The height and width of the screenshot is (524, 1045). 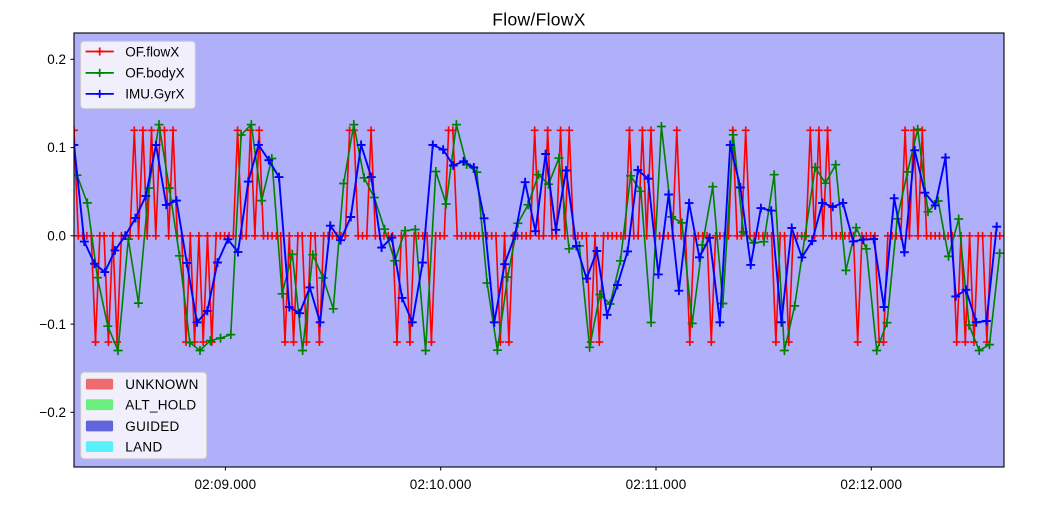 I want to click on svg-text: Flow/FlowX, so click(x=538, y=20).